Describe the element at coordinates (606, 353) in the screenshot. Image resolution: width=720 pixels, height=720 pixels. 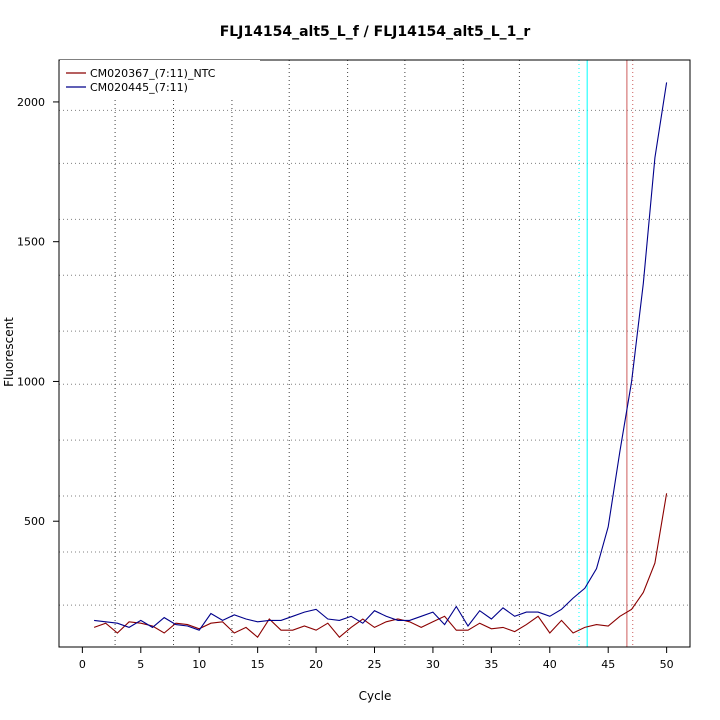
I see `reference-lines` at that location.